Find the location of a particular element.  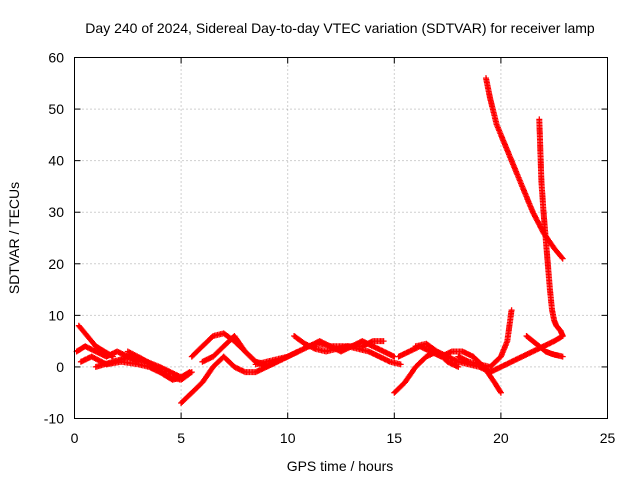

series-sat-r is located at coordinates (544, 346).